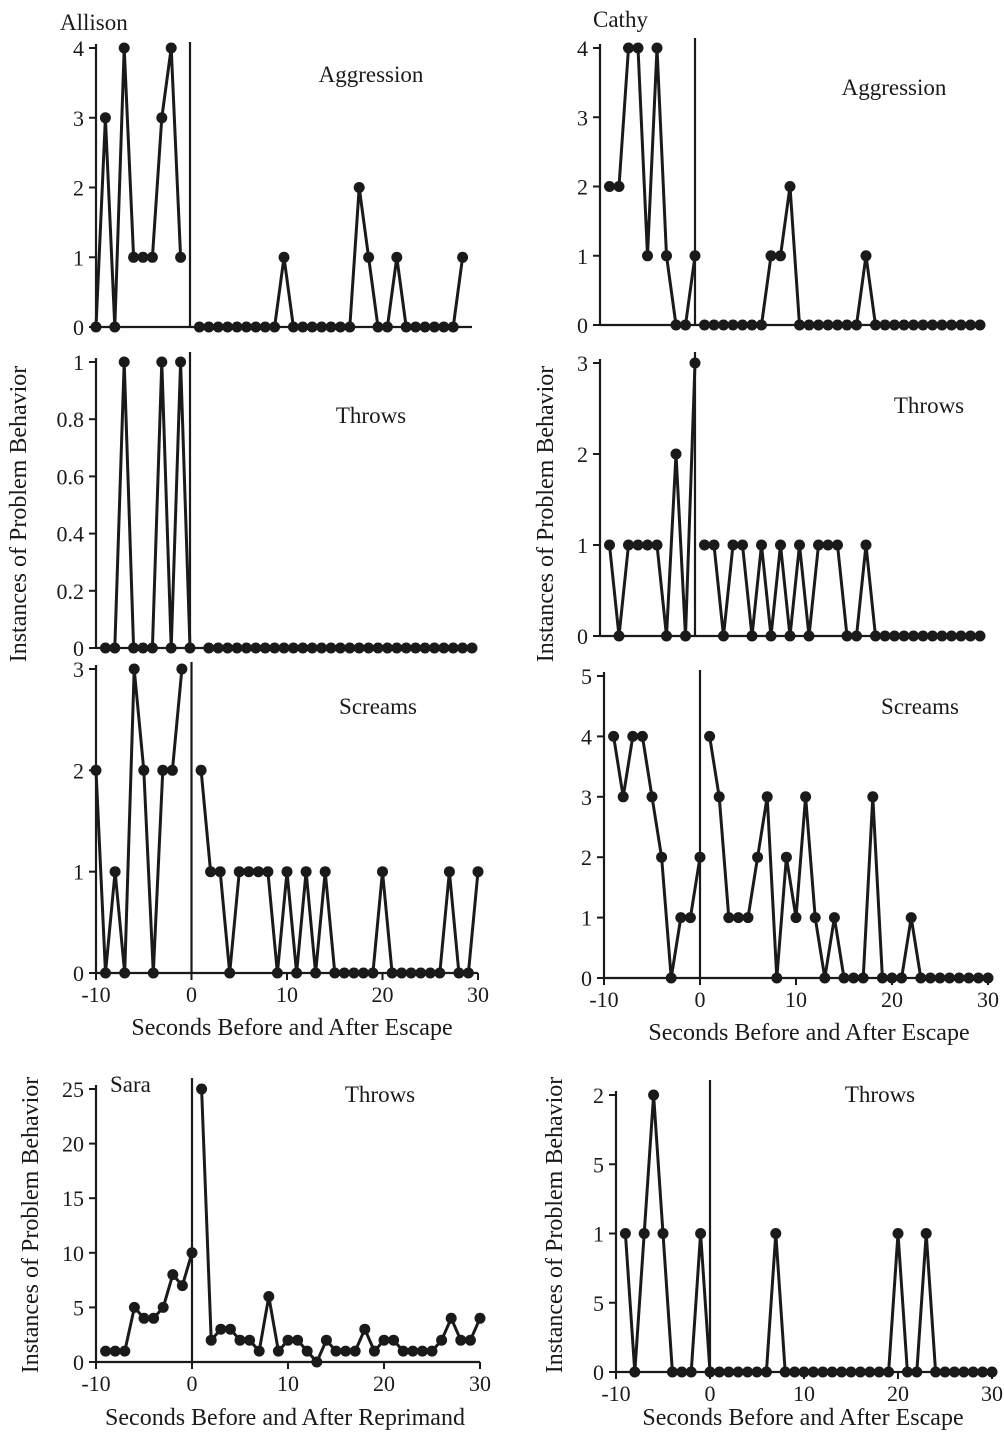  I want to click on y-axis-label-rows-1-3-right: Instances of Problem Behavior, so click(546, 514).